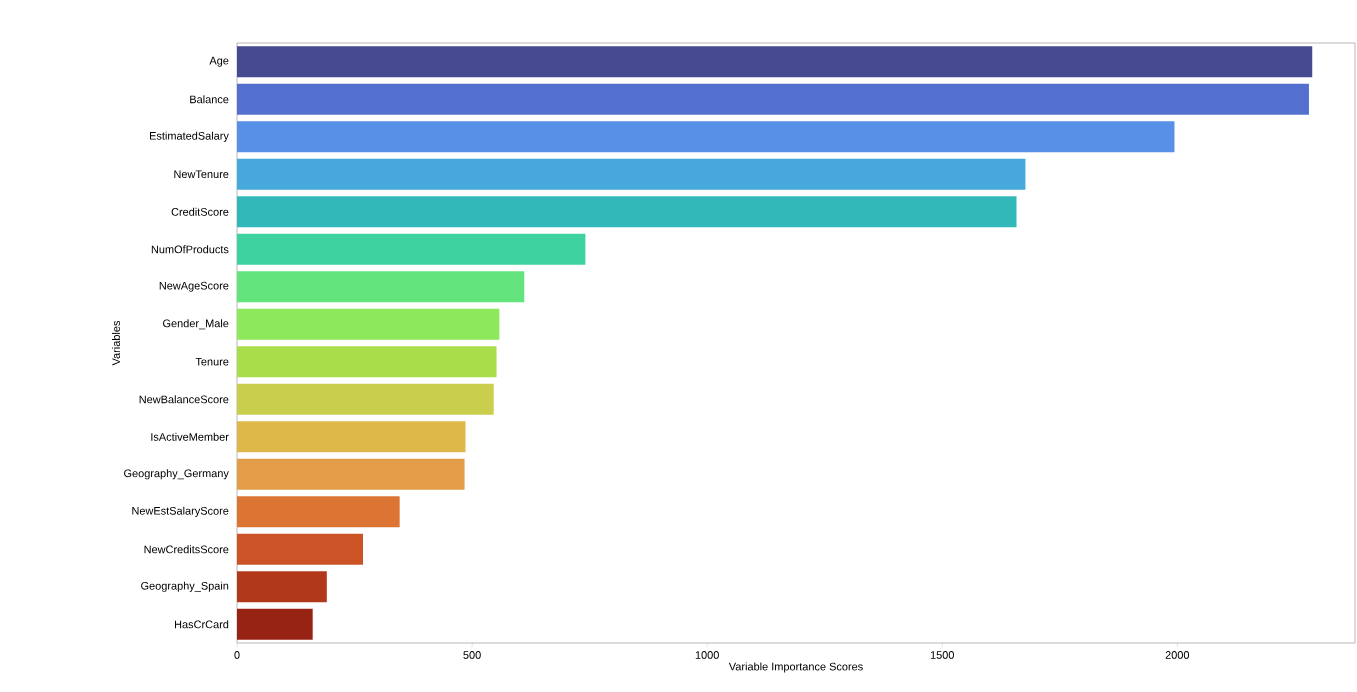  What do you see at coordinates (190, 436) in the screenshot?
I see `y-tick-label: IsActiveMember` at bounding box center [190, 436].